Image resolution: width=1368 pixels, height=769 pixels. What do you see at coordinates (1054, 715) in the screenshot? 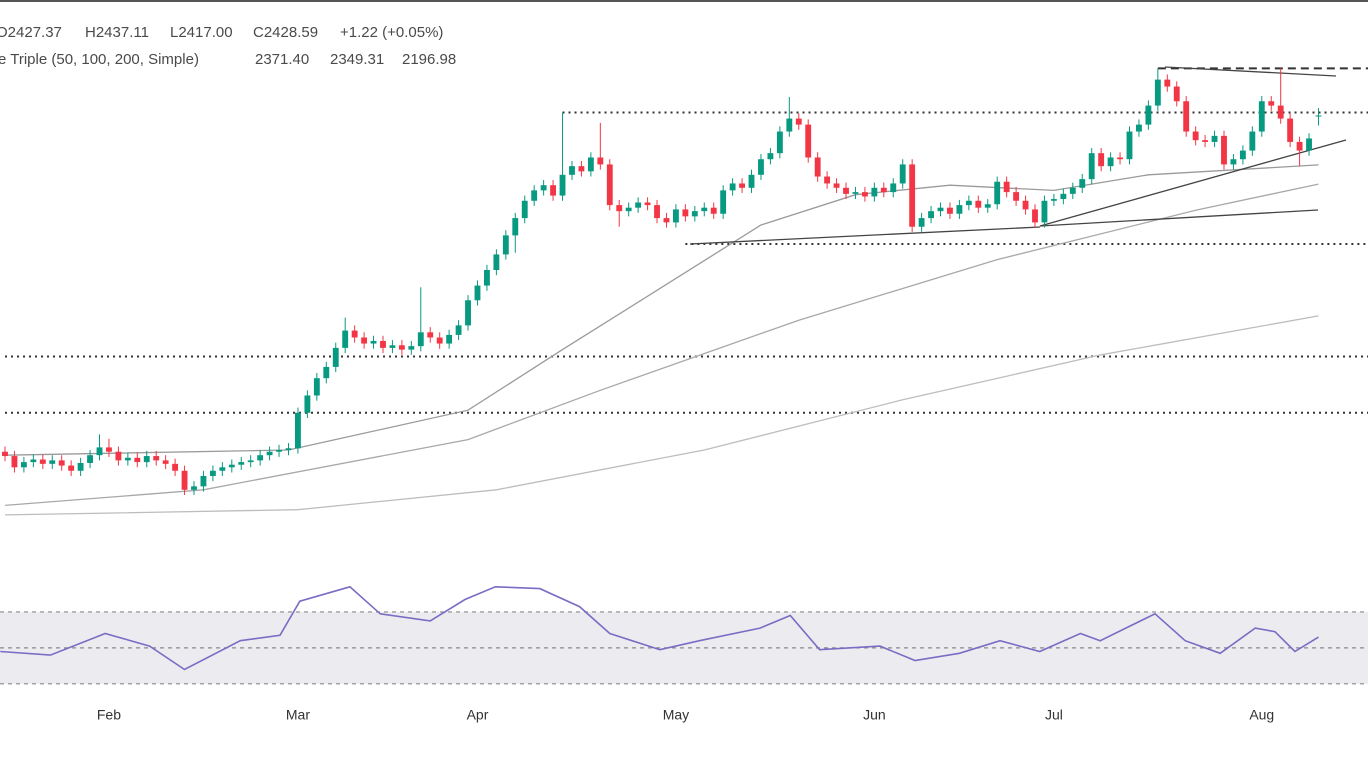
I see `x-tick-label: Jul` at bounding box center [1054, 715].